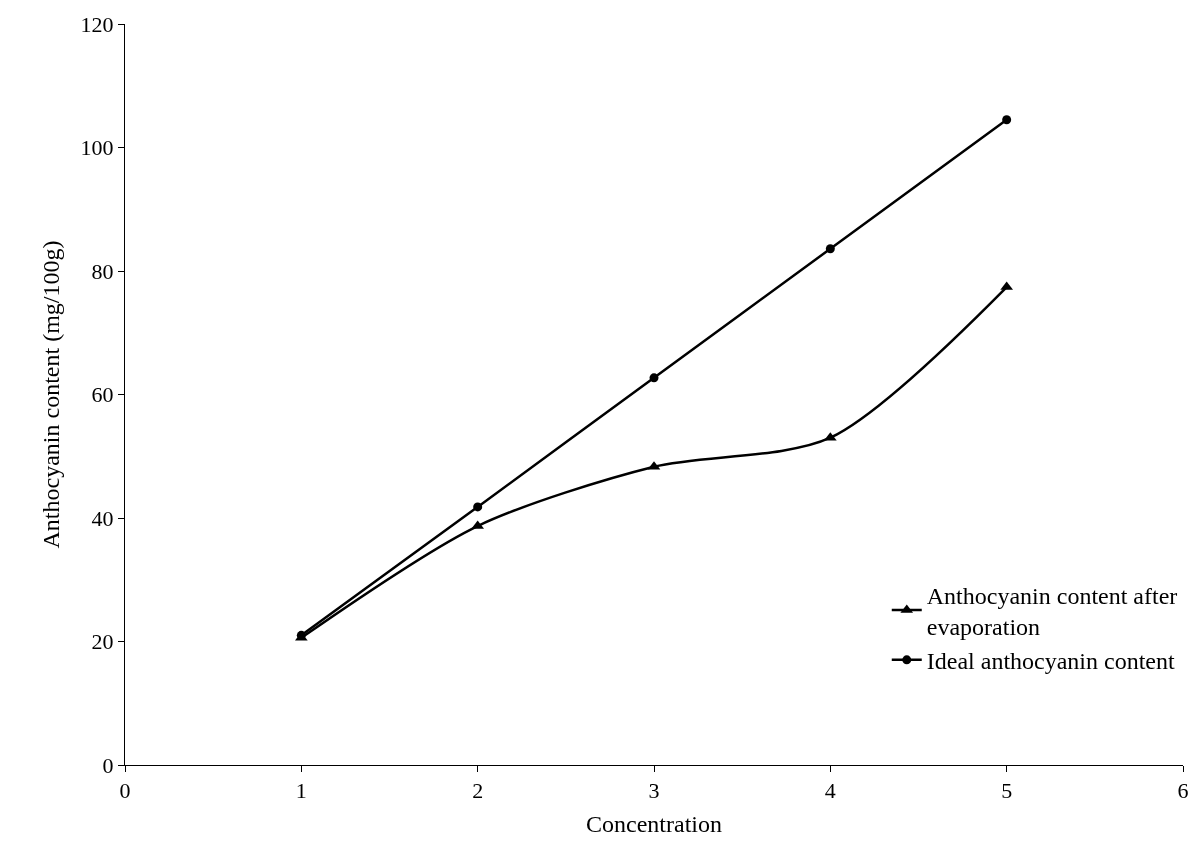  Describe the element at coordinates (1052, 611) in the screenshot. I see `legend-label: Anthocyanin content after evaporation` at that location.